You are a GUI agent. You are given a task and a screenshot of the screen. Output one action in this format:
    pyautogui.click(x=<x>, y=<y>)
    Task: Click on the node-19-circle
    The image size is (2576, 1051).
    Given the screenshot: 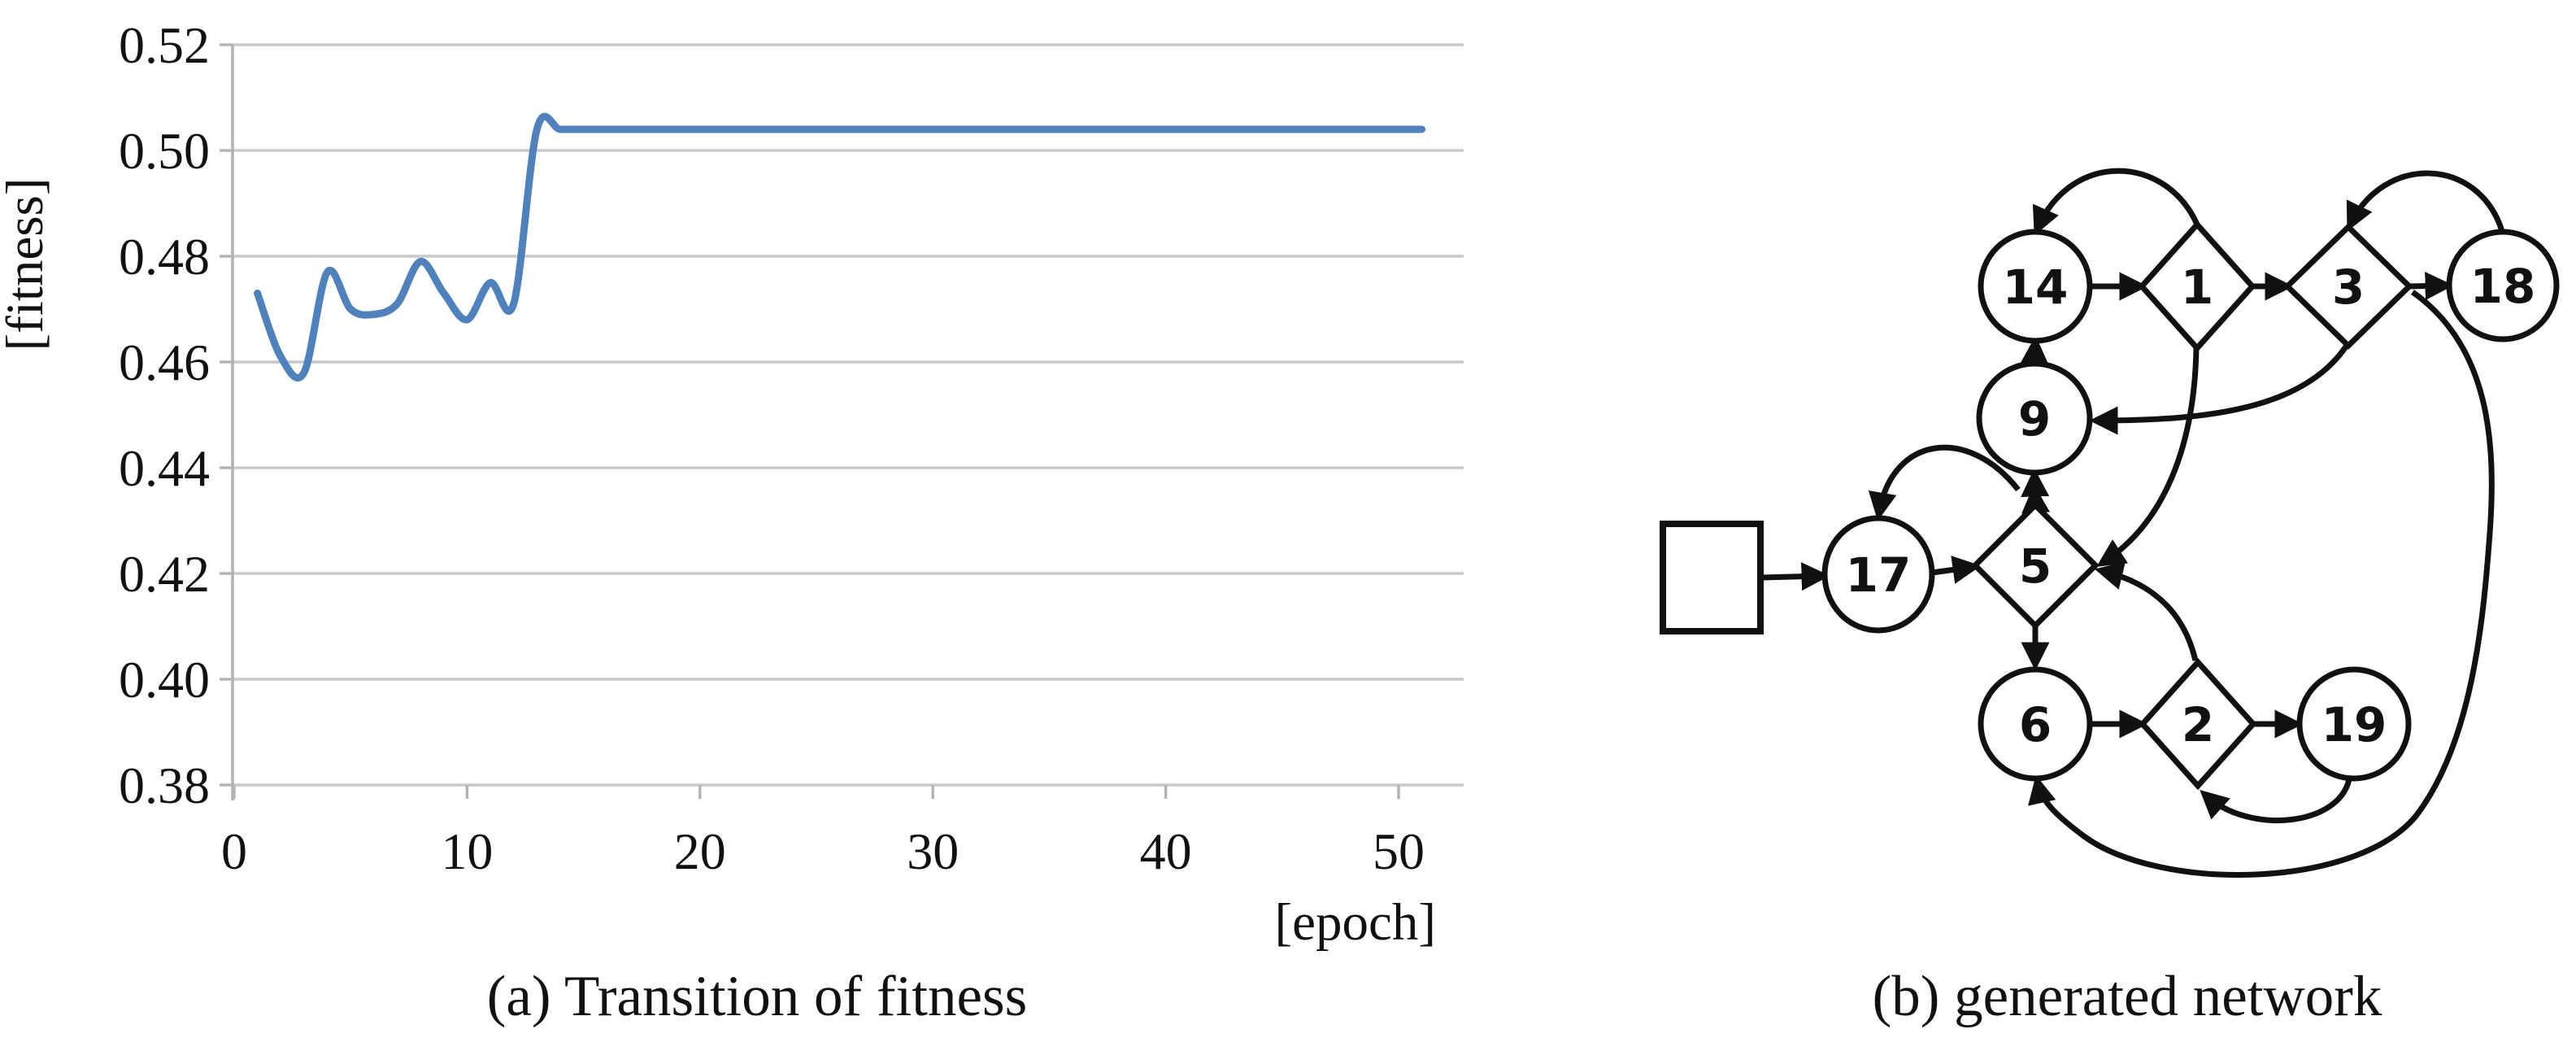 What is the action you would take?
    pyautogui.click(x=2354, y=724)
    